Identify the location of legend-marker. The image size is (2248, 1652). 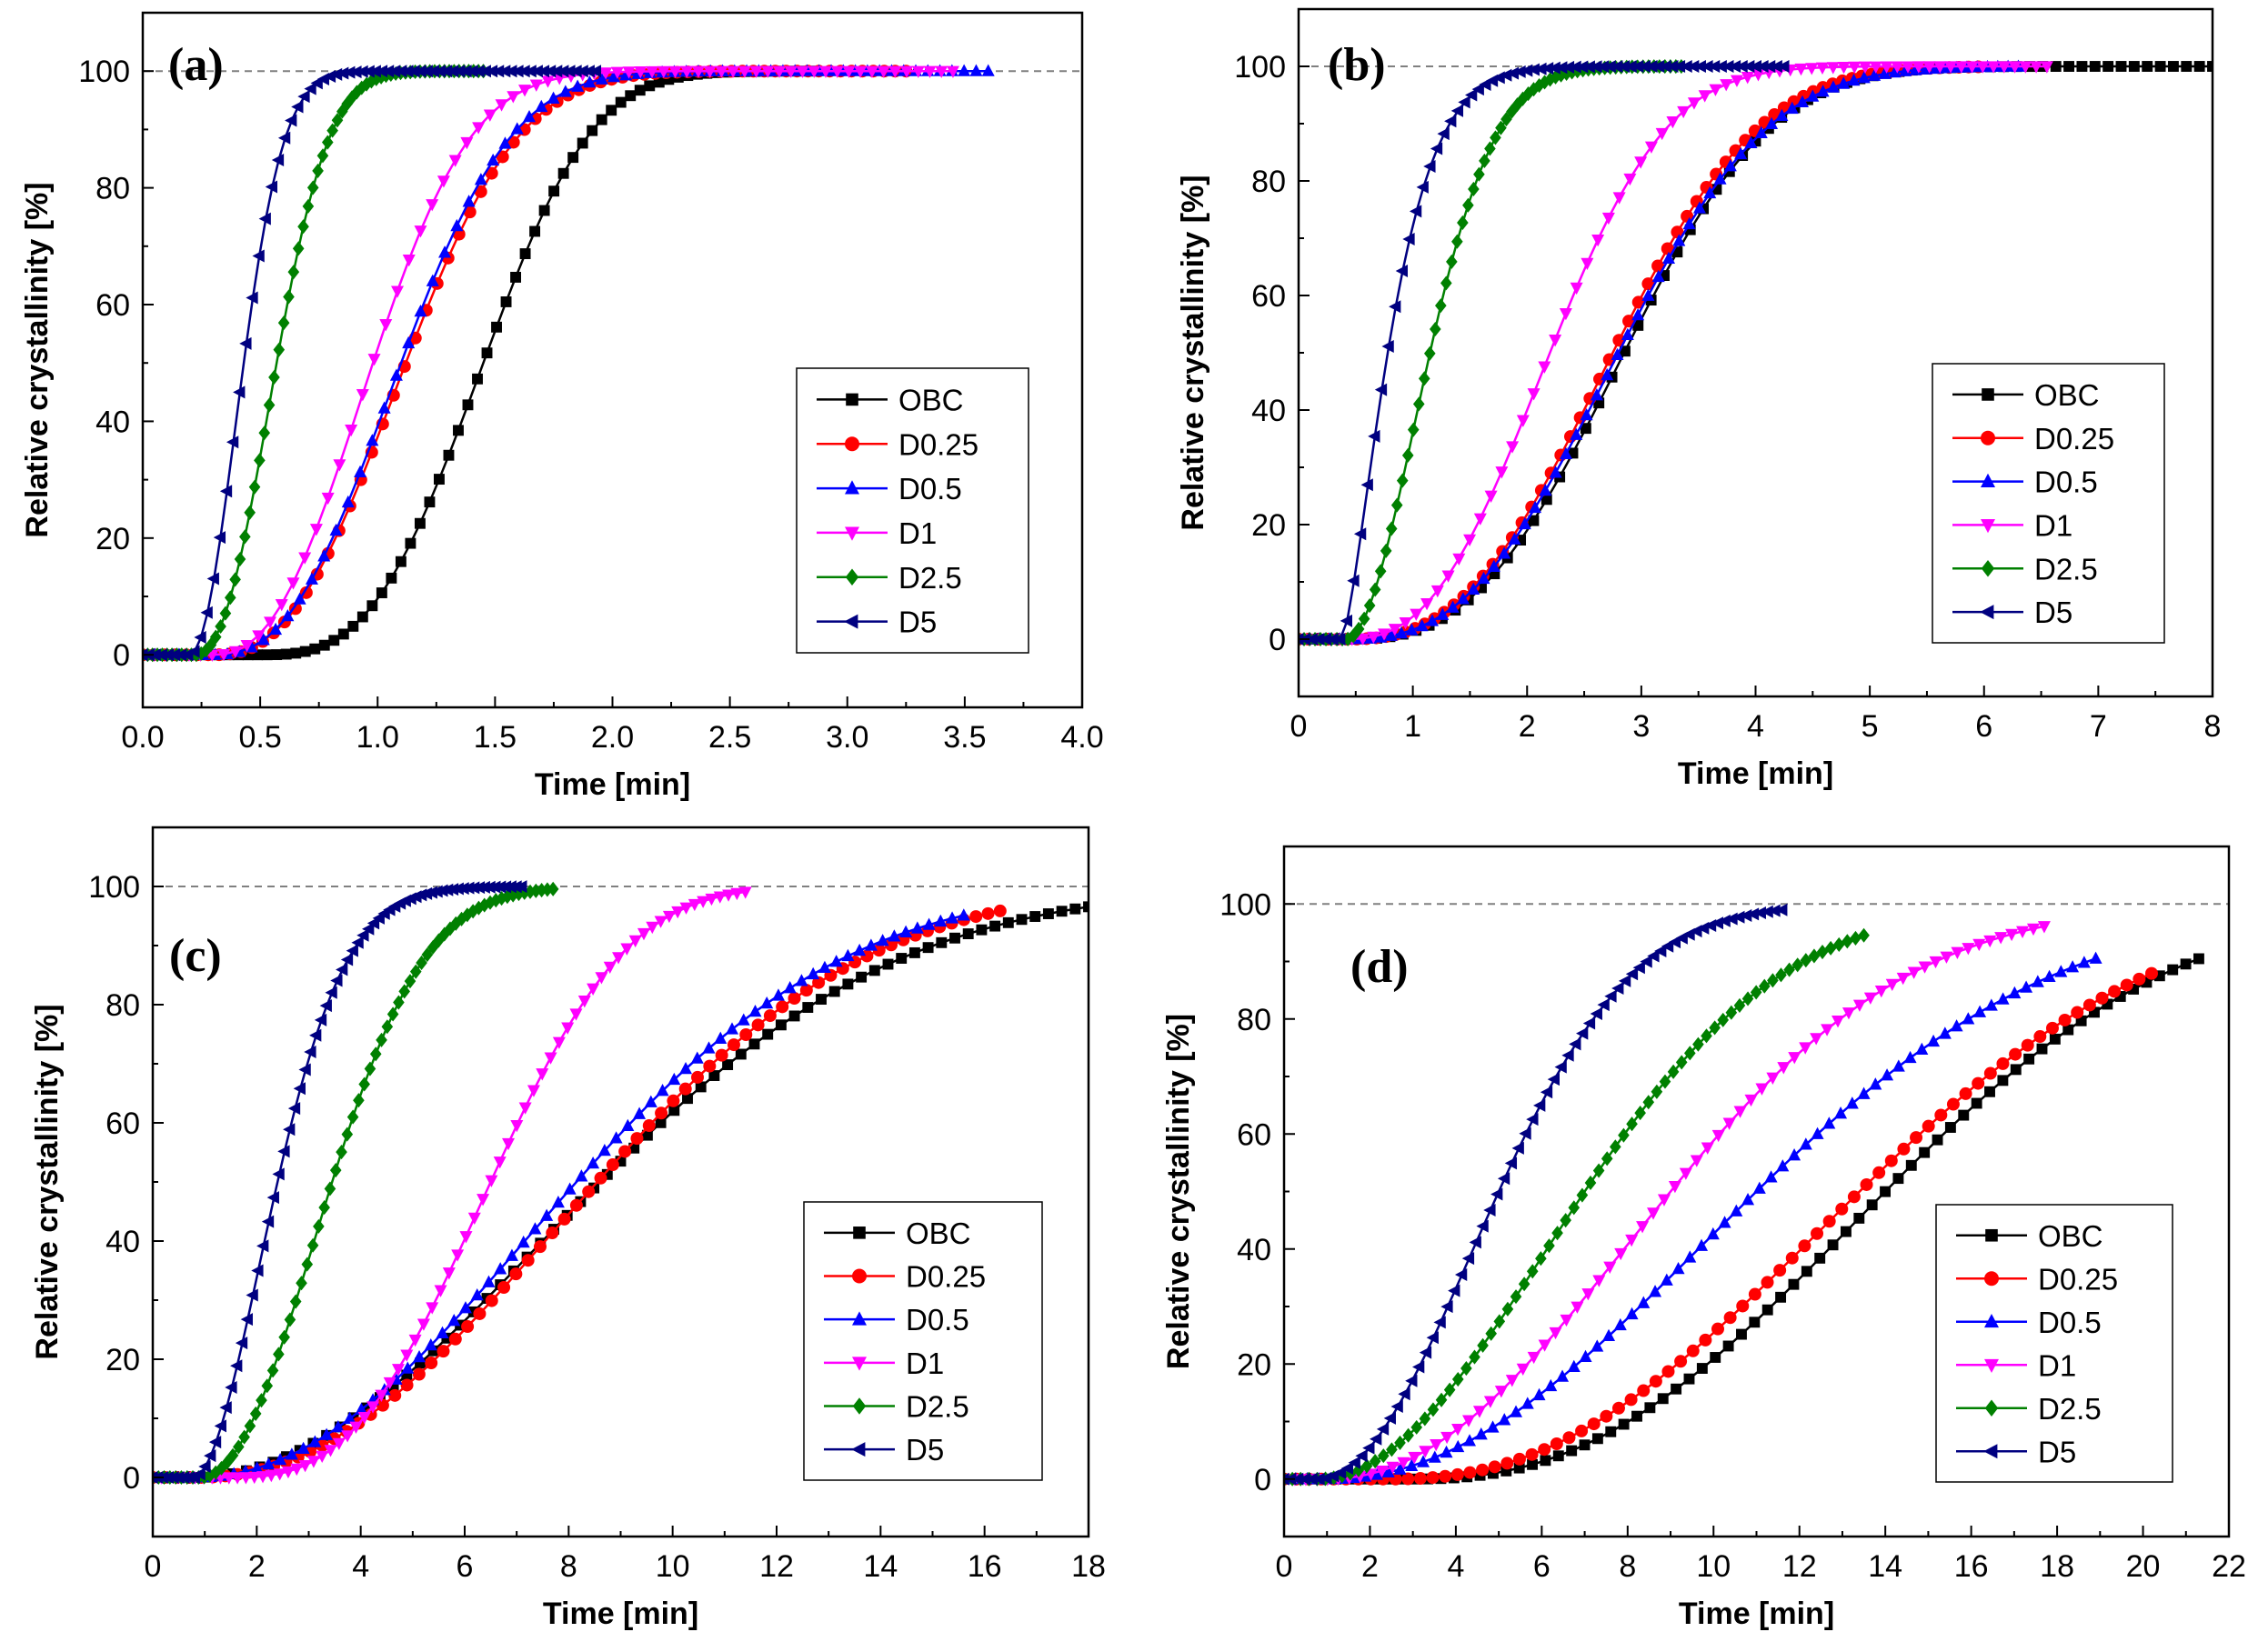
(852, 399).